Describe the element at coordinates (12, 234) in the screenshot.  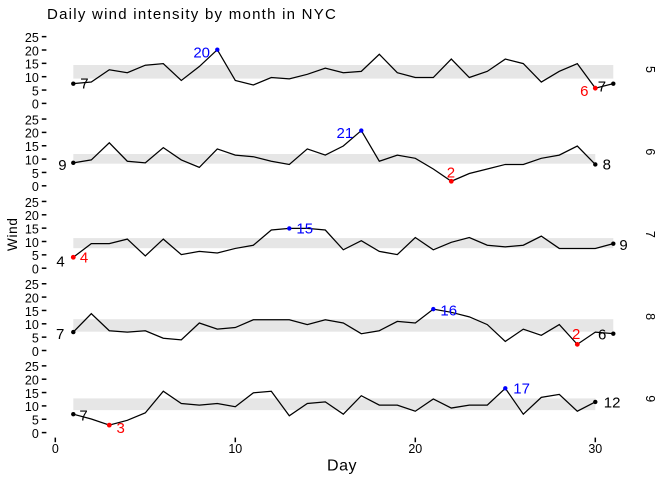
I see `svg-text: Wind` at that location.